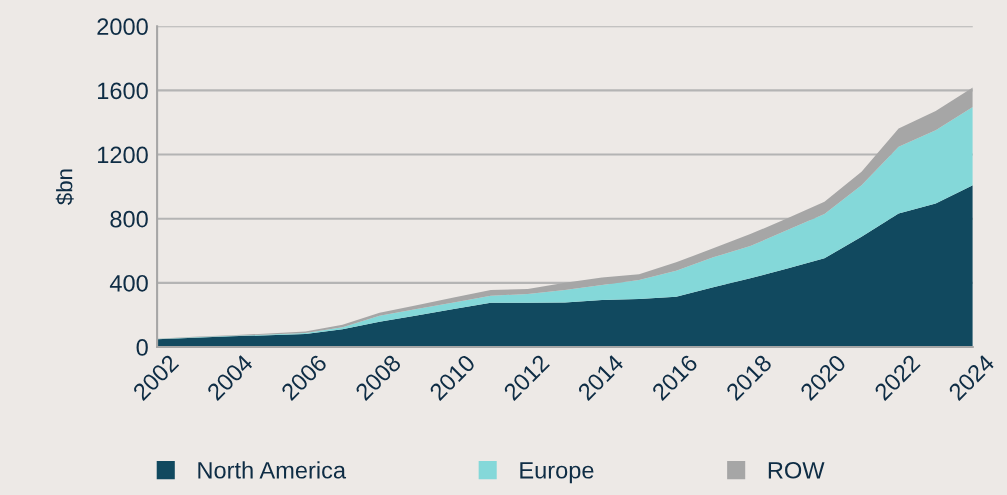  Describe the element at coordinates (122, 27) in the screenshot. I see `y-tick-label: 2000` at that location.